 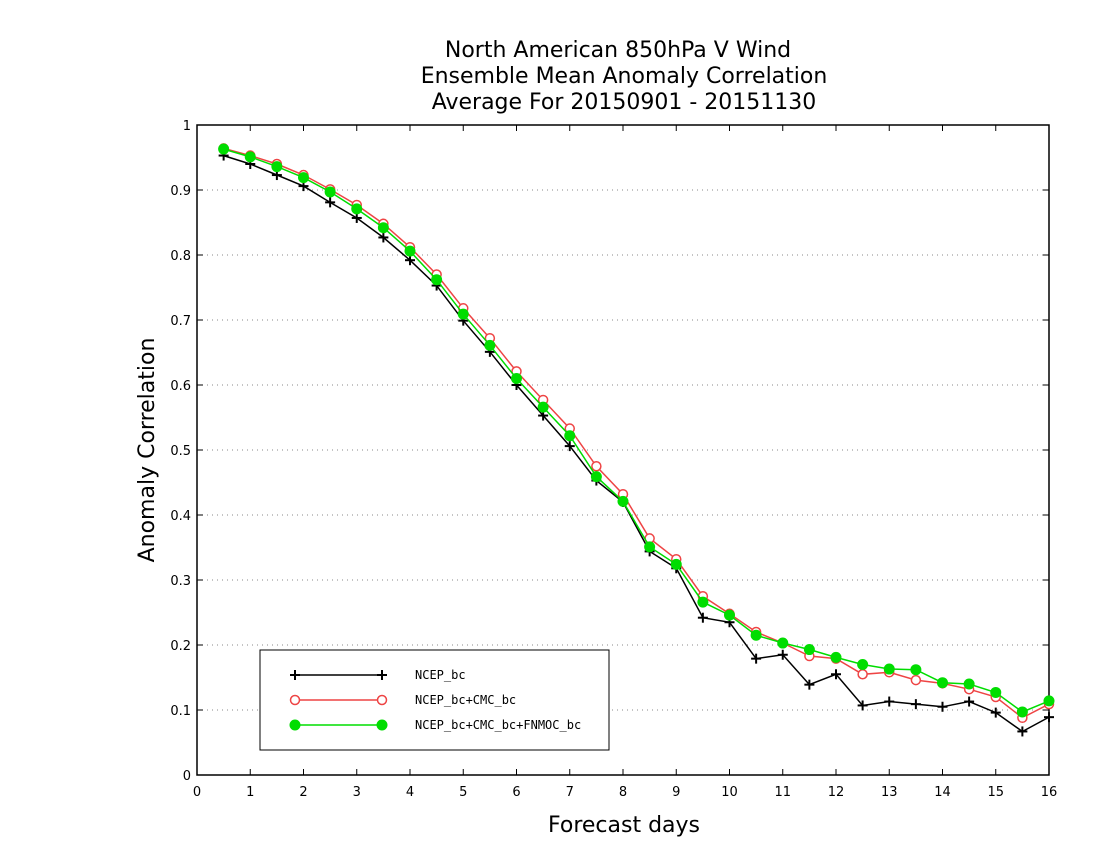 What do you see at coordinates (180, 516) in the screenshot?
I see `y-tick-label: 0.4` at bounding box center [180, 516].